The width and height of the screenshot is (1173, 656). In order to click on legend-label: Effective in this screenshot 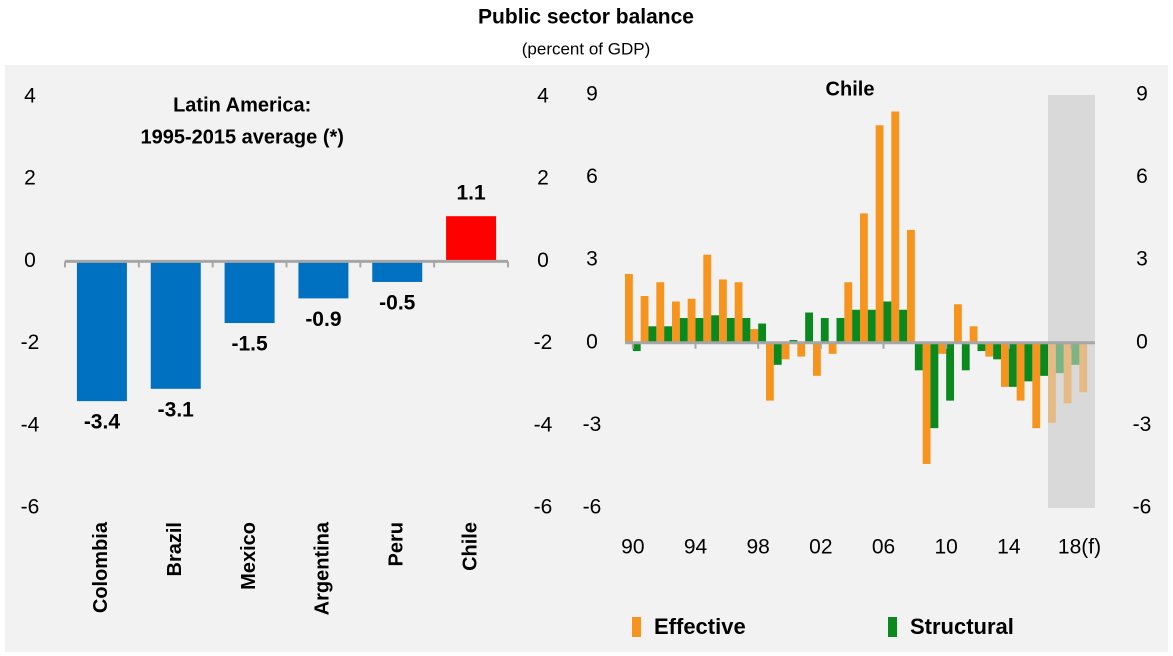, I will do `click(700, 626)`.